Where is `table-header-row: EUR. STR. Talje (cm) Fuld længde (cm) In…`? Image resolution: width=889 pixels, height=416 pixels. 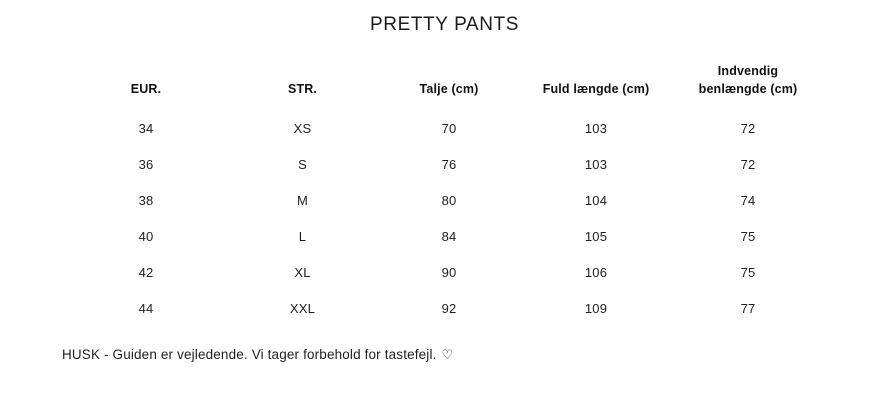 table-header-row: EUR. STR. Talje (cm) Fuld længde (cm) In… is located at coordinates (444, 86).